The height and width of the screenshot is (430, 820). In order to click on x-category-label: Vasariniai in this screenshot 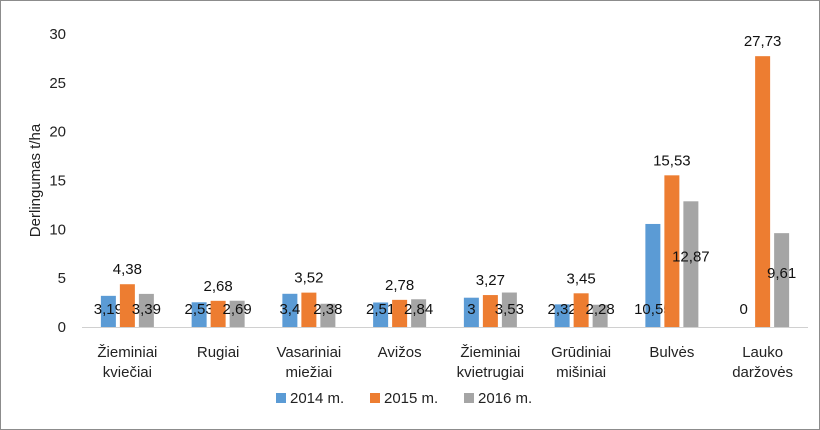, I will do `click(308, 352)`.